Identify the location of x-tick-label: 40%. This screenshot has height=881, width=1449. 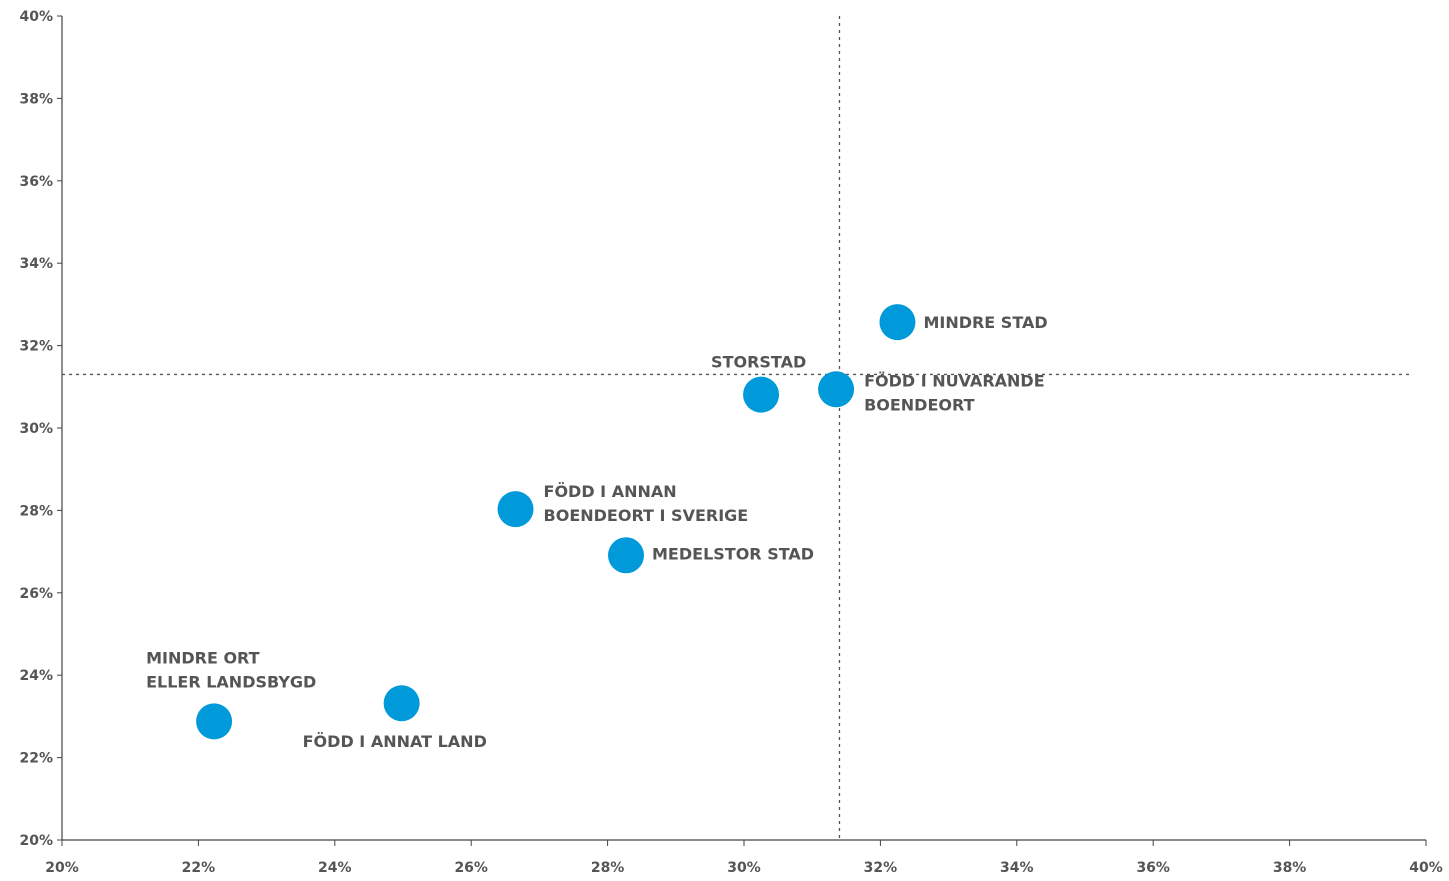
(1426, 868).